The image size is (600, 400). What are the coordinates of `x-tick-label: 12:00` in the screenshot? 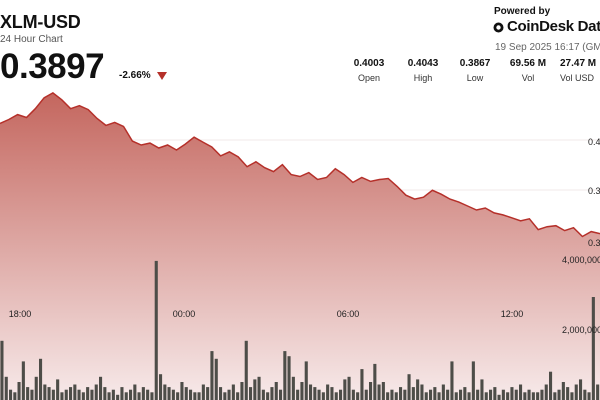 It's located at (512, 314).